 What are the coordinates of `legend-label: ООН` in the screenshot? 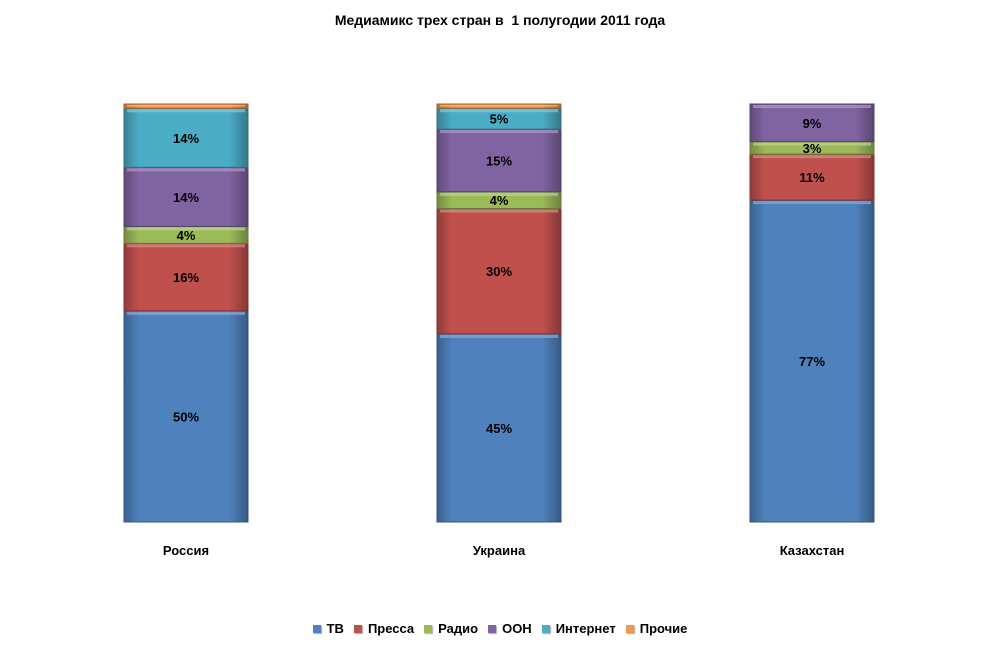 It's located at (517, 628).